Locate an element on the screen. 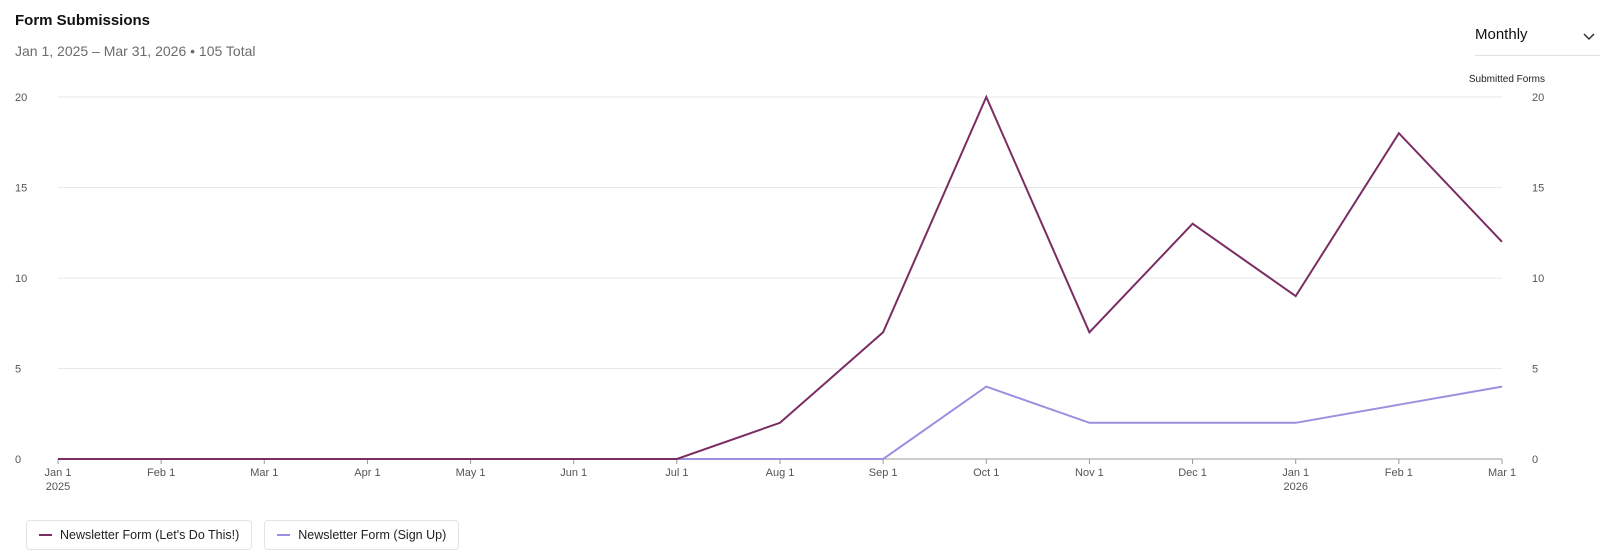 This screenshot has width=1622, height=558. chevron-down-icon is located at coordinates (1589, 37).